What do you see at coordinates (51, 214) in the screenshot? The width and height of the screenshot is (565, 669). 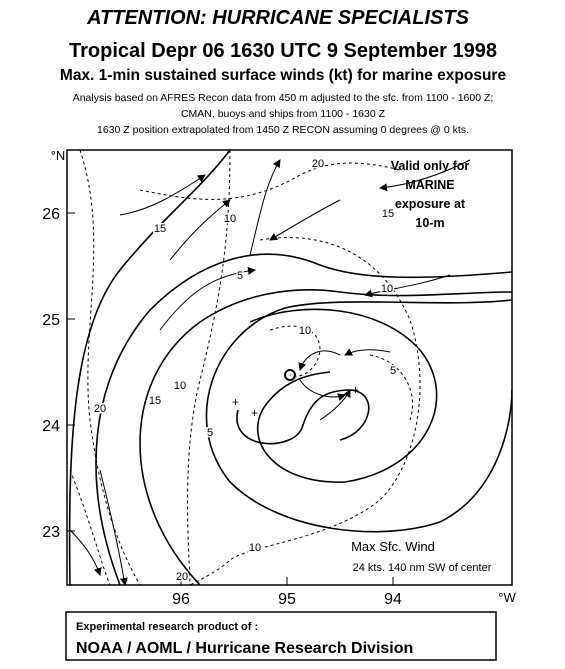 I see `lat-tick-label: 26` at bounding box center [51, 214].